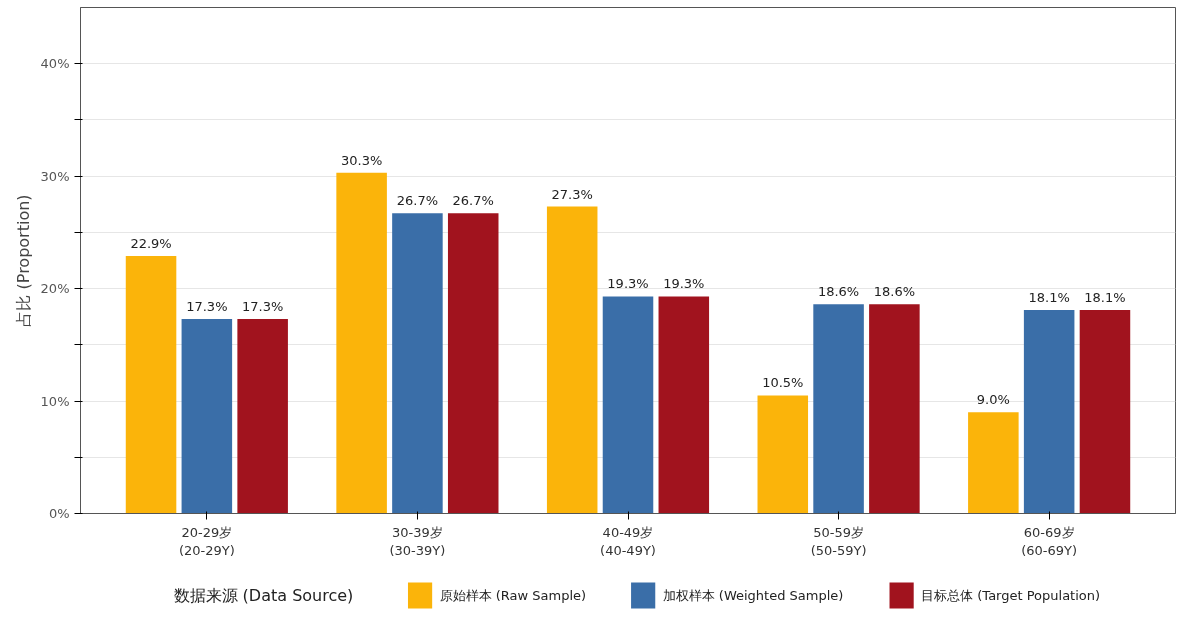 This screenshot has height=622, width=1177. What do you see at coordinates (59, 513) in the screenshot?
I see `y-tick-label: 0%` at bounding box center [59, 513].